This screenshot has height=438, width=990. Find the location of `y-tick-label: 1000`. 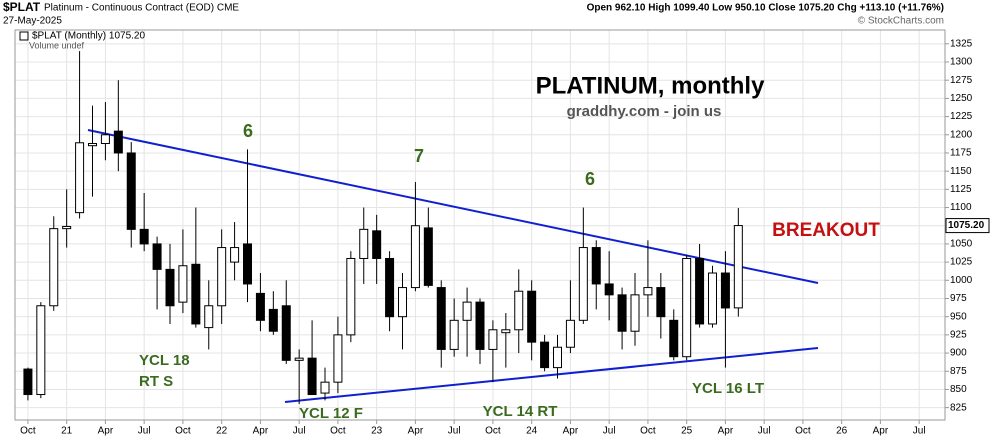

y-tick-label: 1000 is located at coordinates (961, 280).